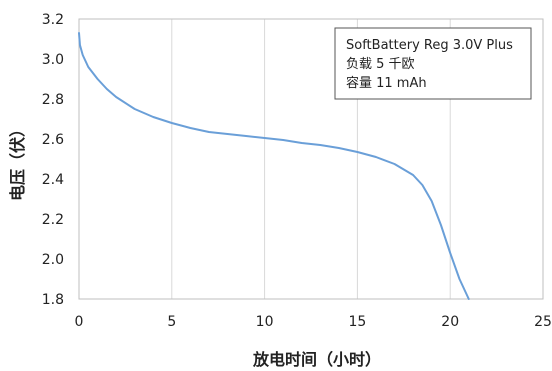  Describe the element at coordinates (53, 160) in the screenshot. I see `y-tick-labels: 1.8 2.0 2.2 2.4 2.6 2.8 3.0 3.2` at that location.